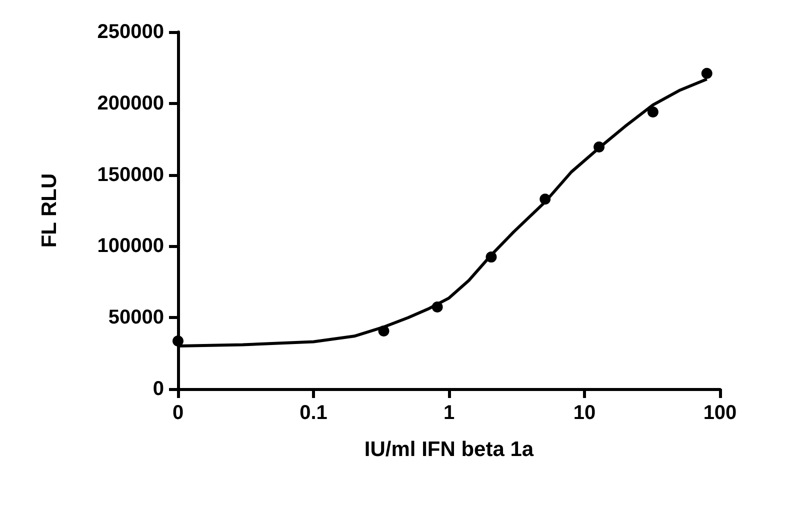 The height and width of the screenshot is (508, 800). I want to click on y-tick-label: 200000, so click(130, 103).